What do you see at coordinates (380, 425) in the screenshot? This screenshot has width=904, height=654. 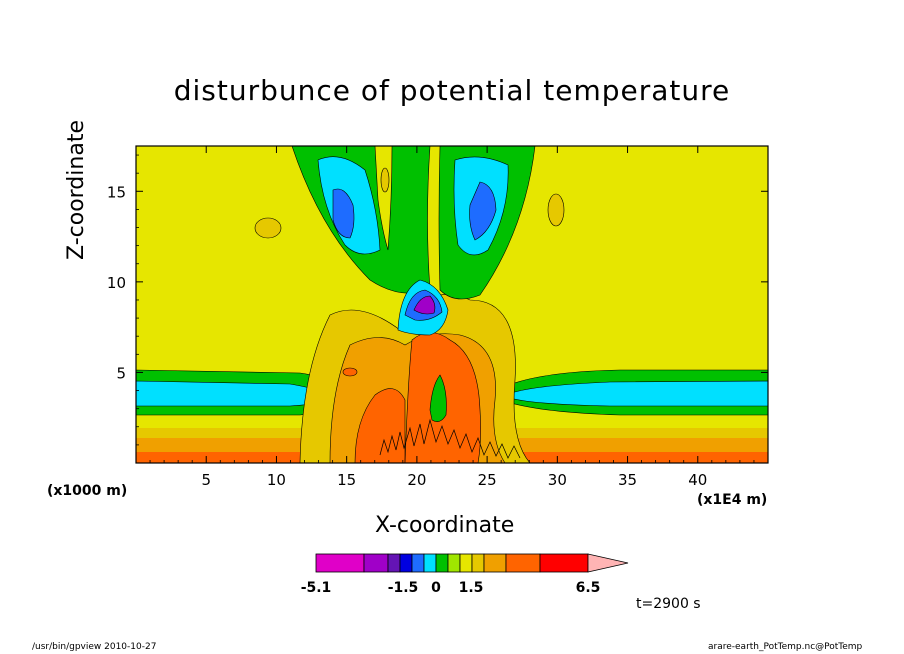 I see `plume-inner-left` at bounding box center [380, 425].